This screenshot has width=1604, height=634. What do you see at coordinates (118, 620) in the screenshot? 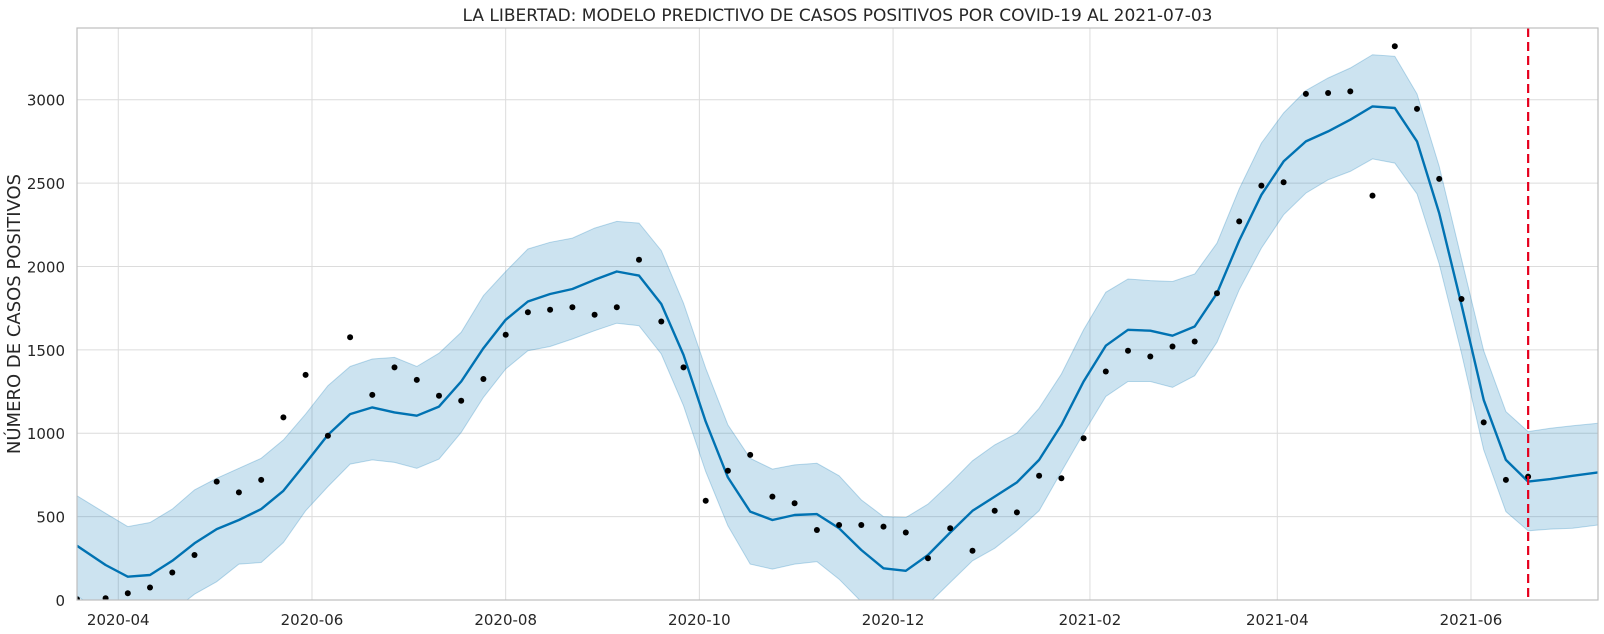
I see `x-tick-label: 2020-04` at bounding box center [118, 620].